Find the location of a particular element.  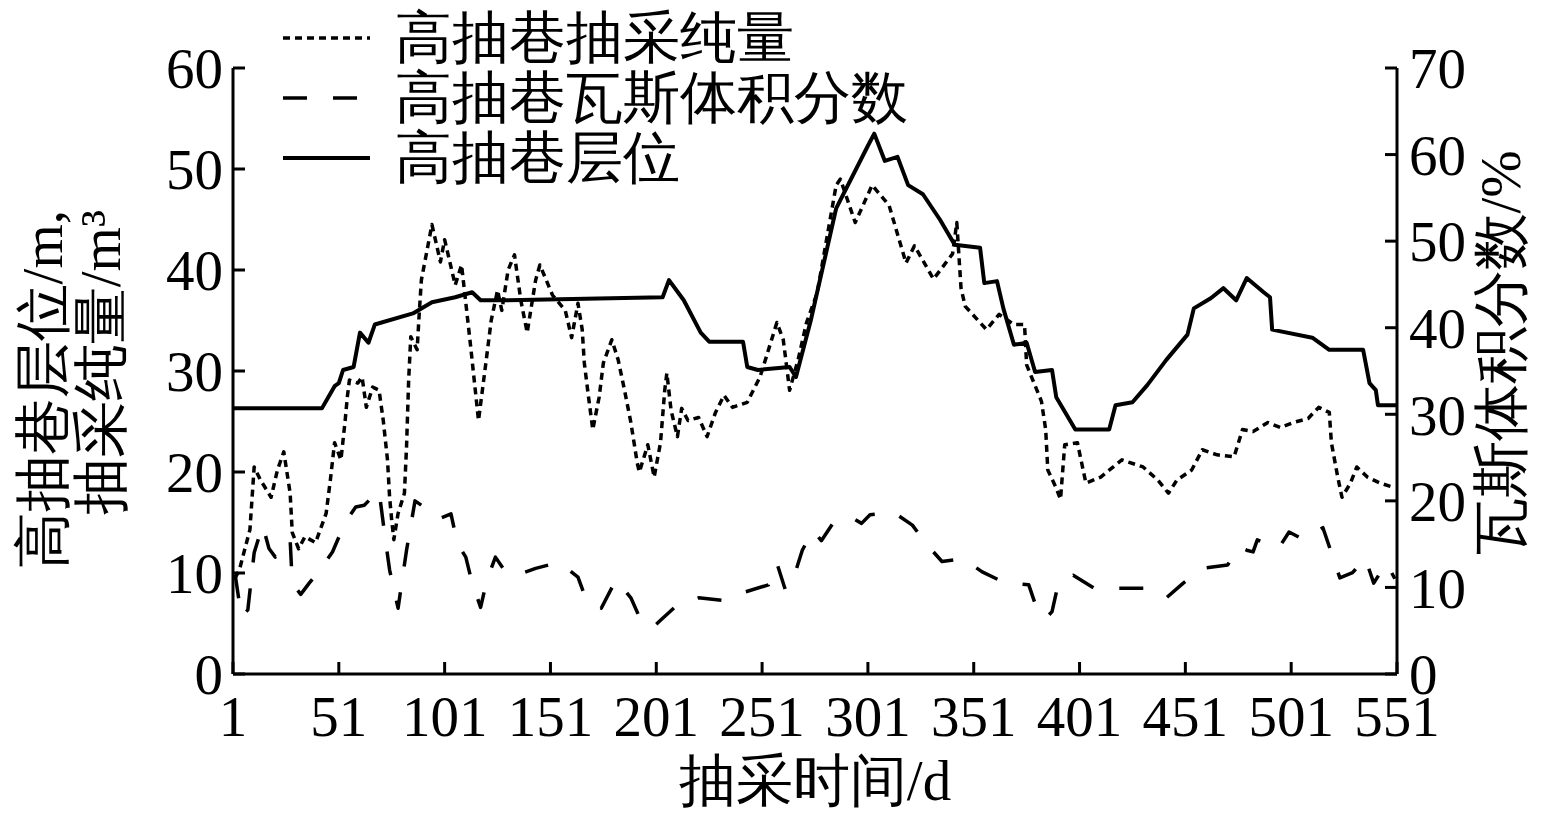

y2-tick-label: 20 is located at coordinates (1437, 502).